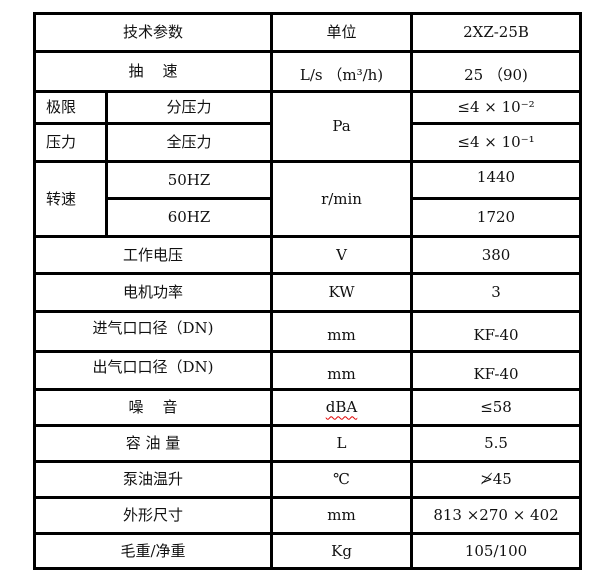 This screenshot has width=602, height=588. Describe the element at coordinates (496, 551) in the screenshot. I see `row-value: 105/100` at that location.